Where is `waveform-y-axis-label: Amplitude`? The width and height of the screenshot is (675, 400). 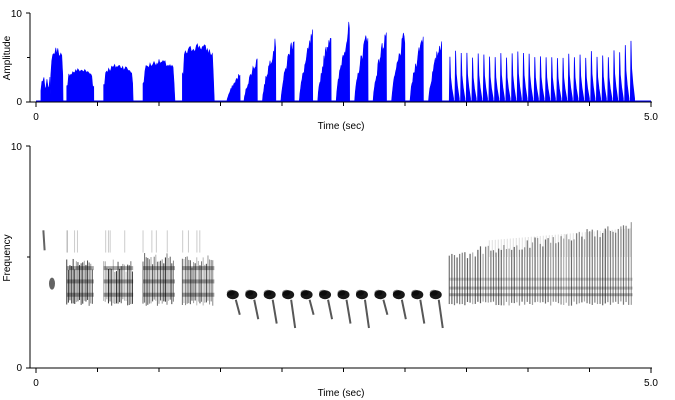
waveform-y-axis-label: Amplitude is located at coordinates (7, 57).